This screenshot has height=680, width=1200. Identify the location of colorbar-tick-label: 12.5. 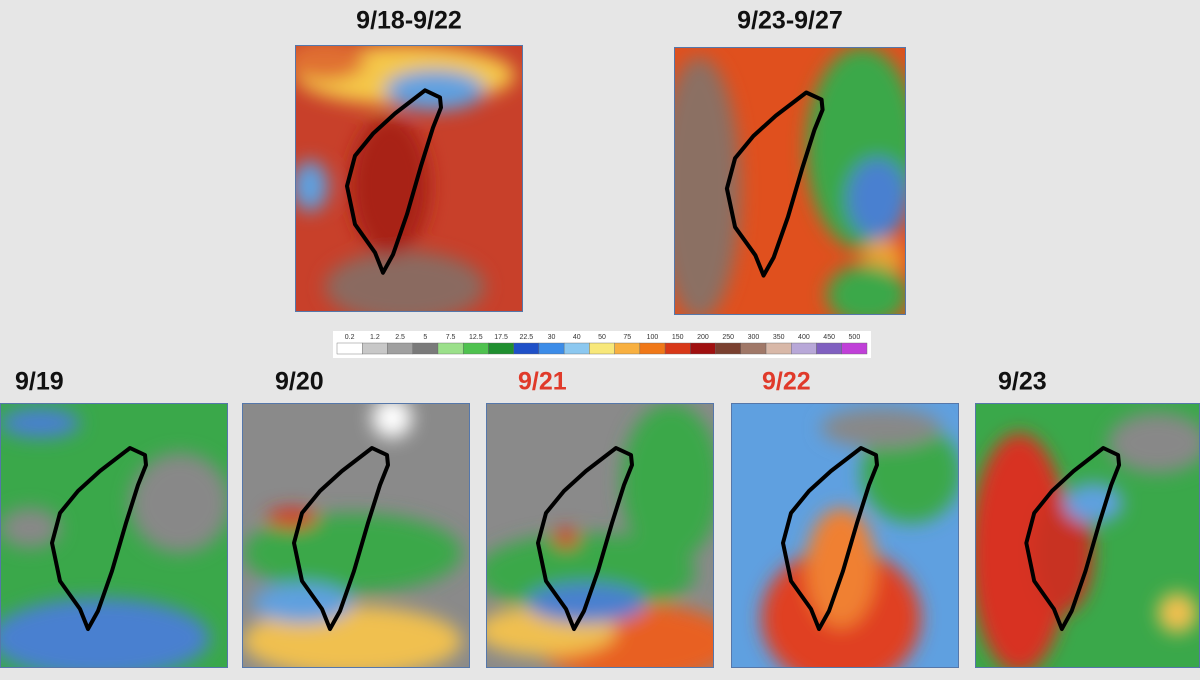
(476, 337).